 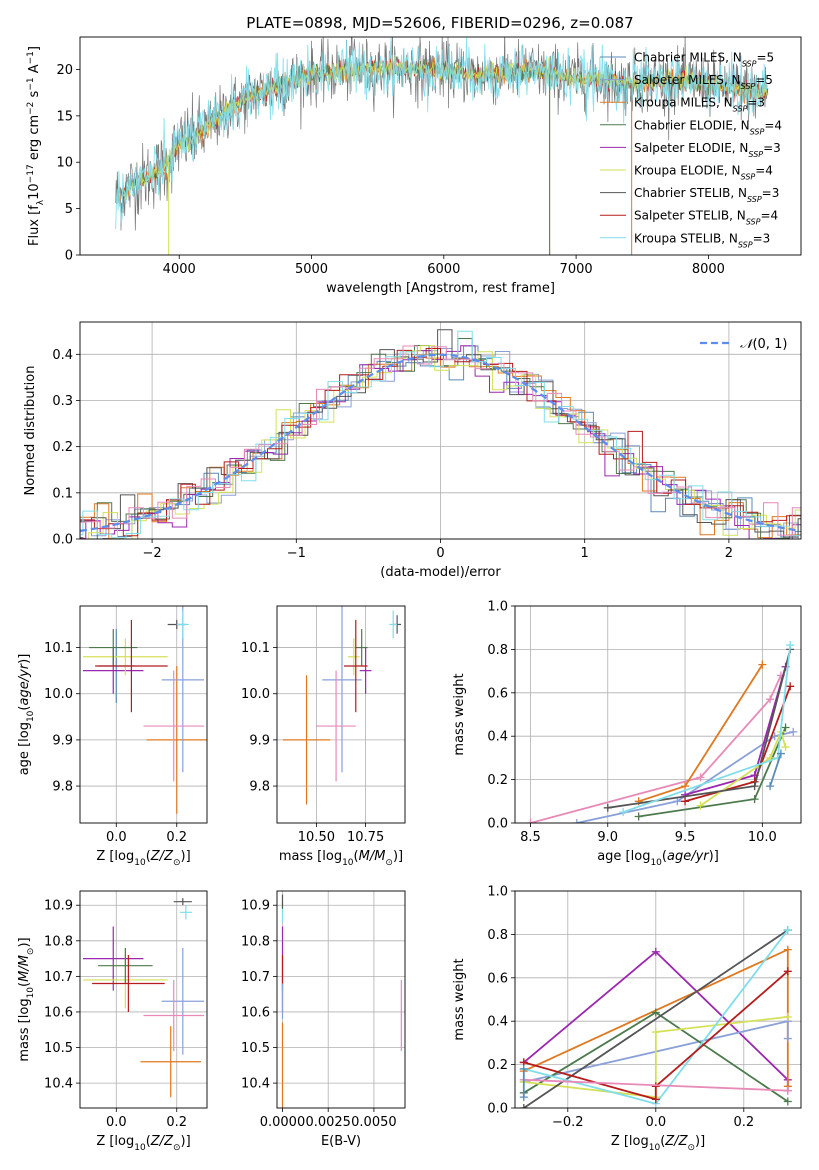 I want to click on weight-series-chabrier-miles, so click(x=775, y=770).